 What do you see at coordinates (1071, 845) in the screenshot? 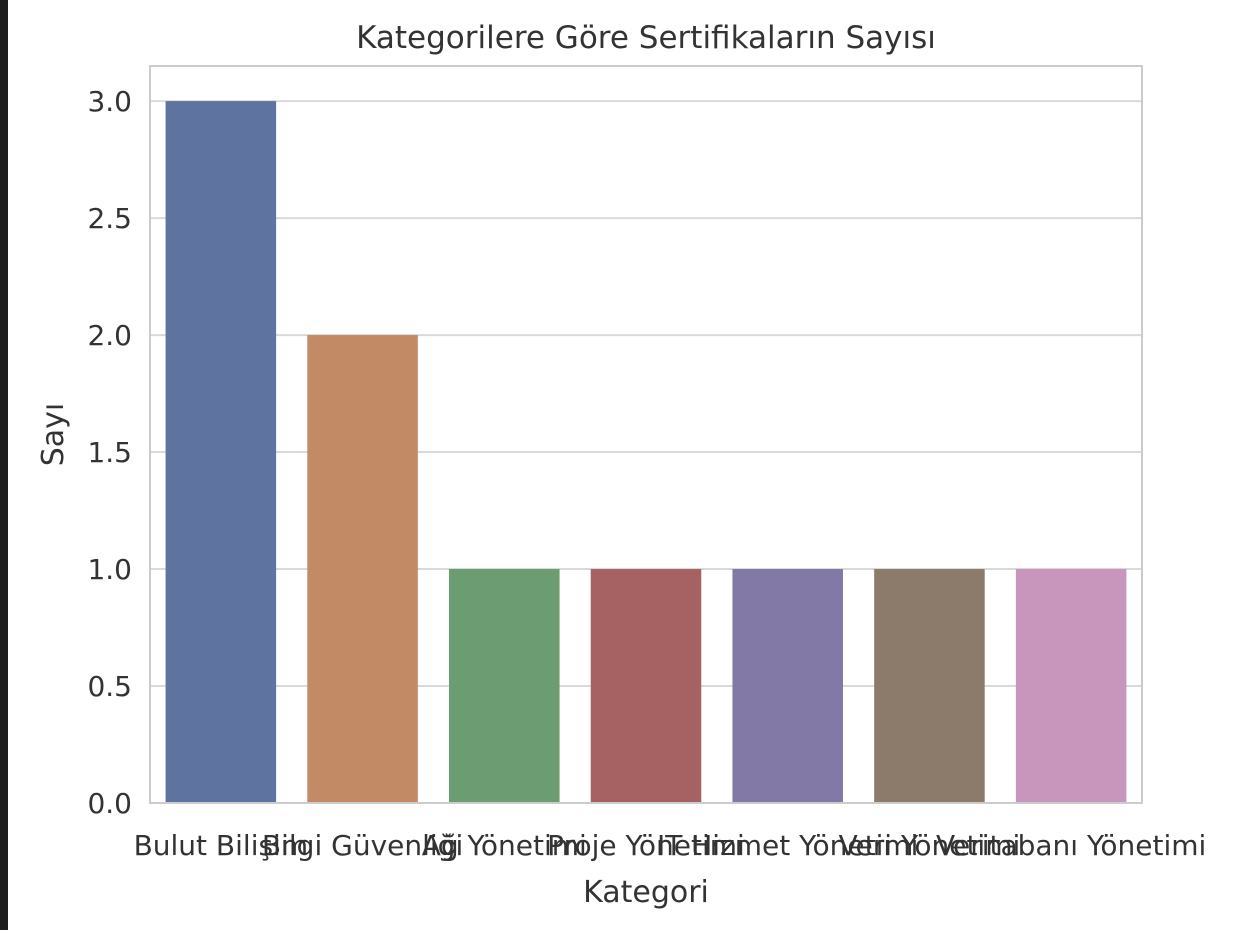
I see `x-tick-label: Veritabanı Yönetimi` at bounding box center [1071, 845].